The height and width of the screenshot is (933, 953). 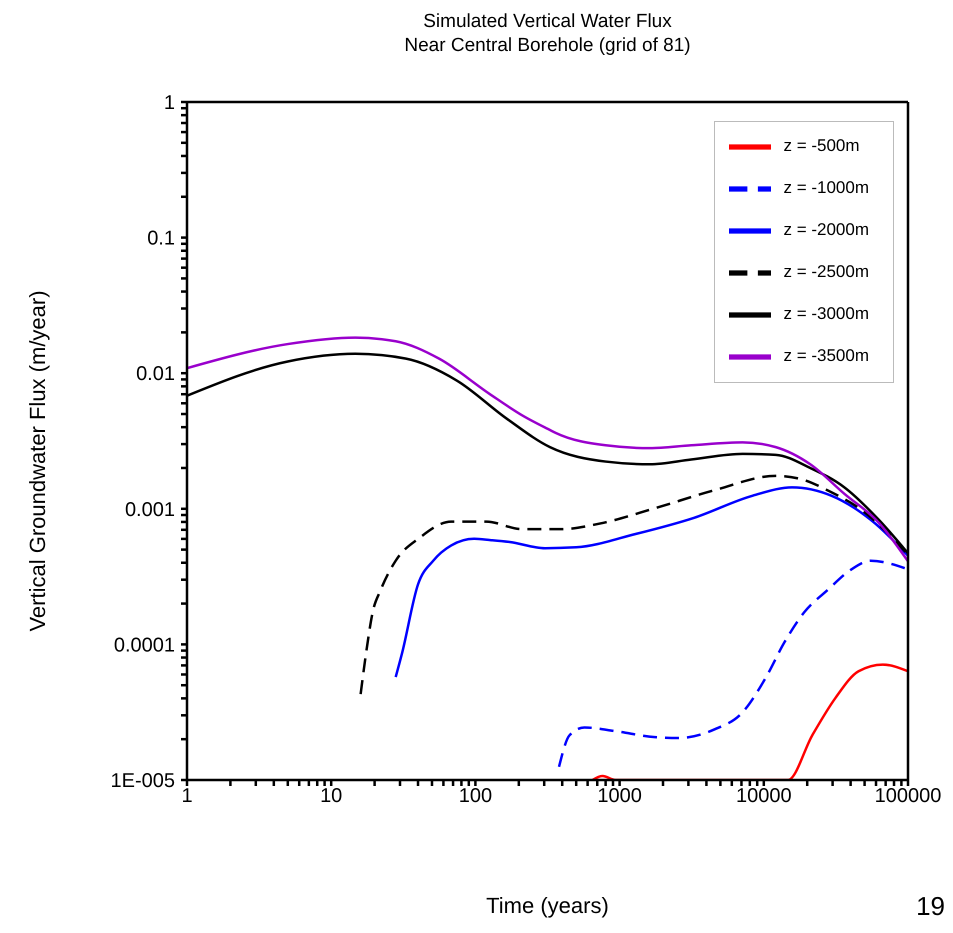 I want to click on y-tick-label: 1E-005, so click(x=142, y=781).